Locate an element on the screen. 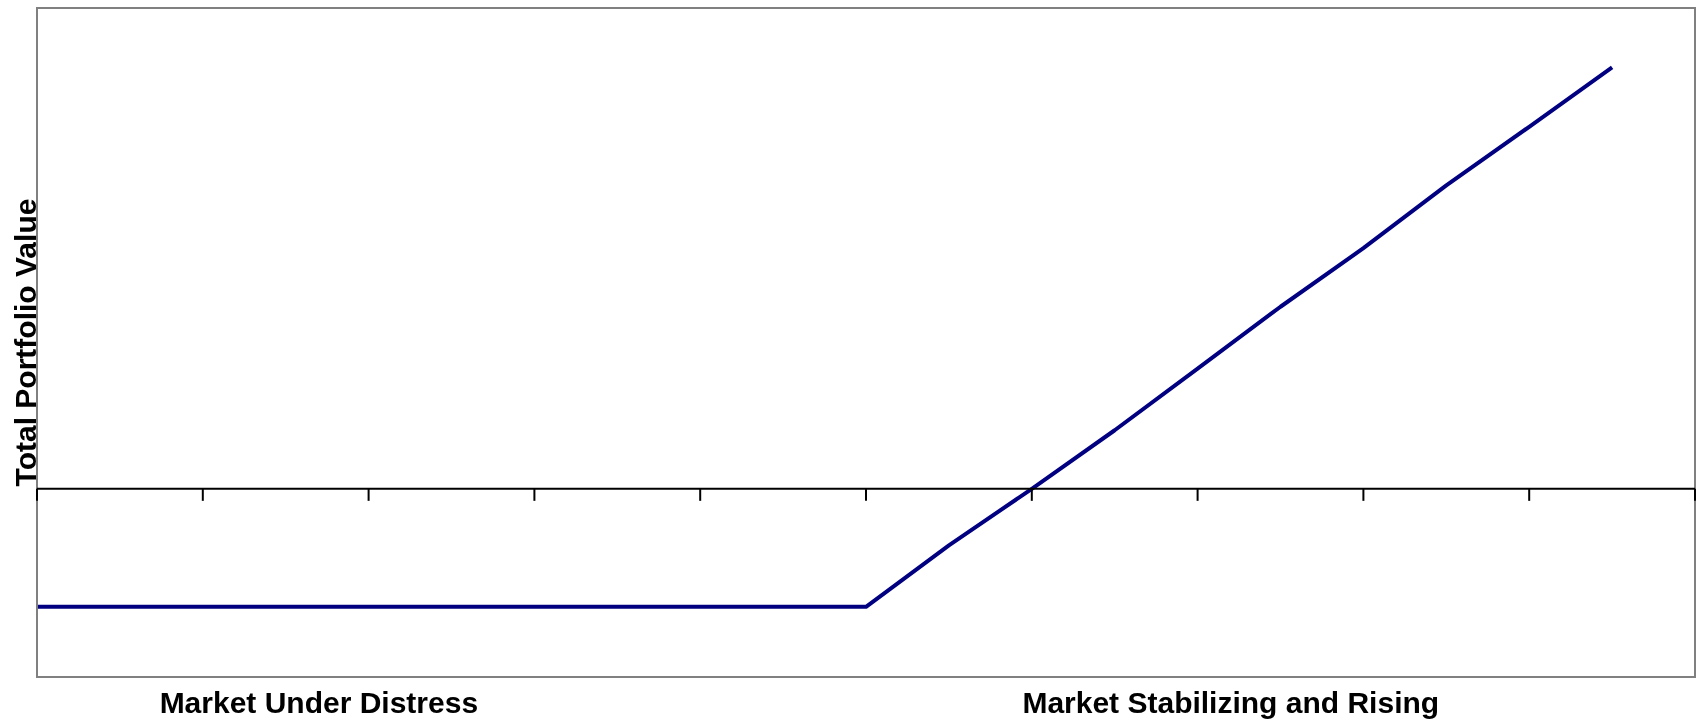  text: Market Stabilizing and Rising is located at coordinates (1231, 703).